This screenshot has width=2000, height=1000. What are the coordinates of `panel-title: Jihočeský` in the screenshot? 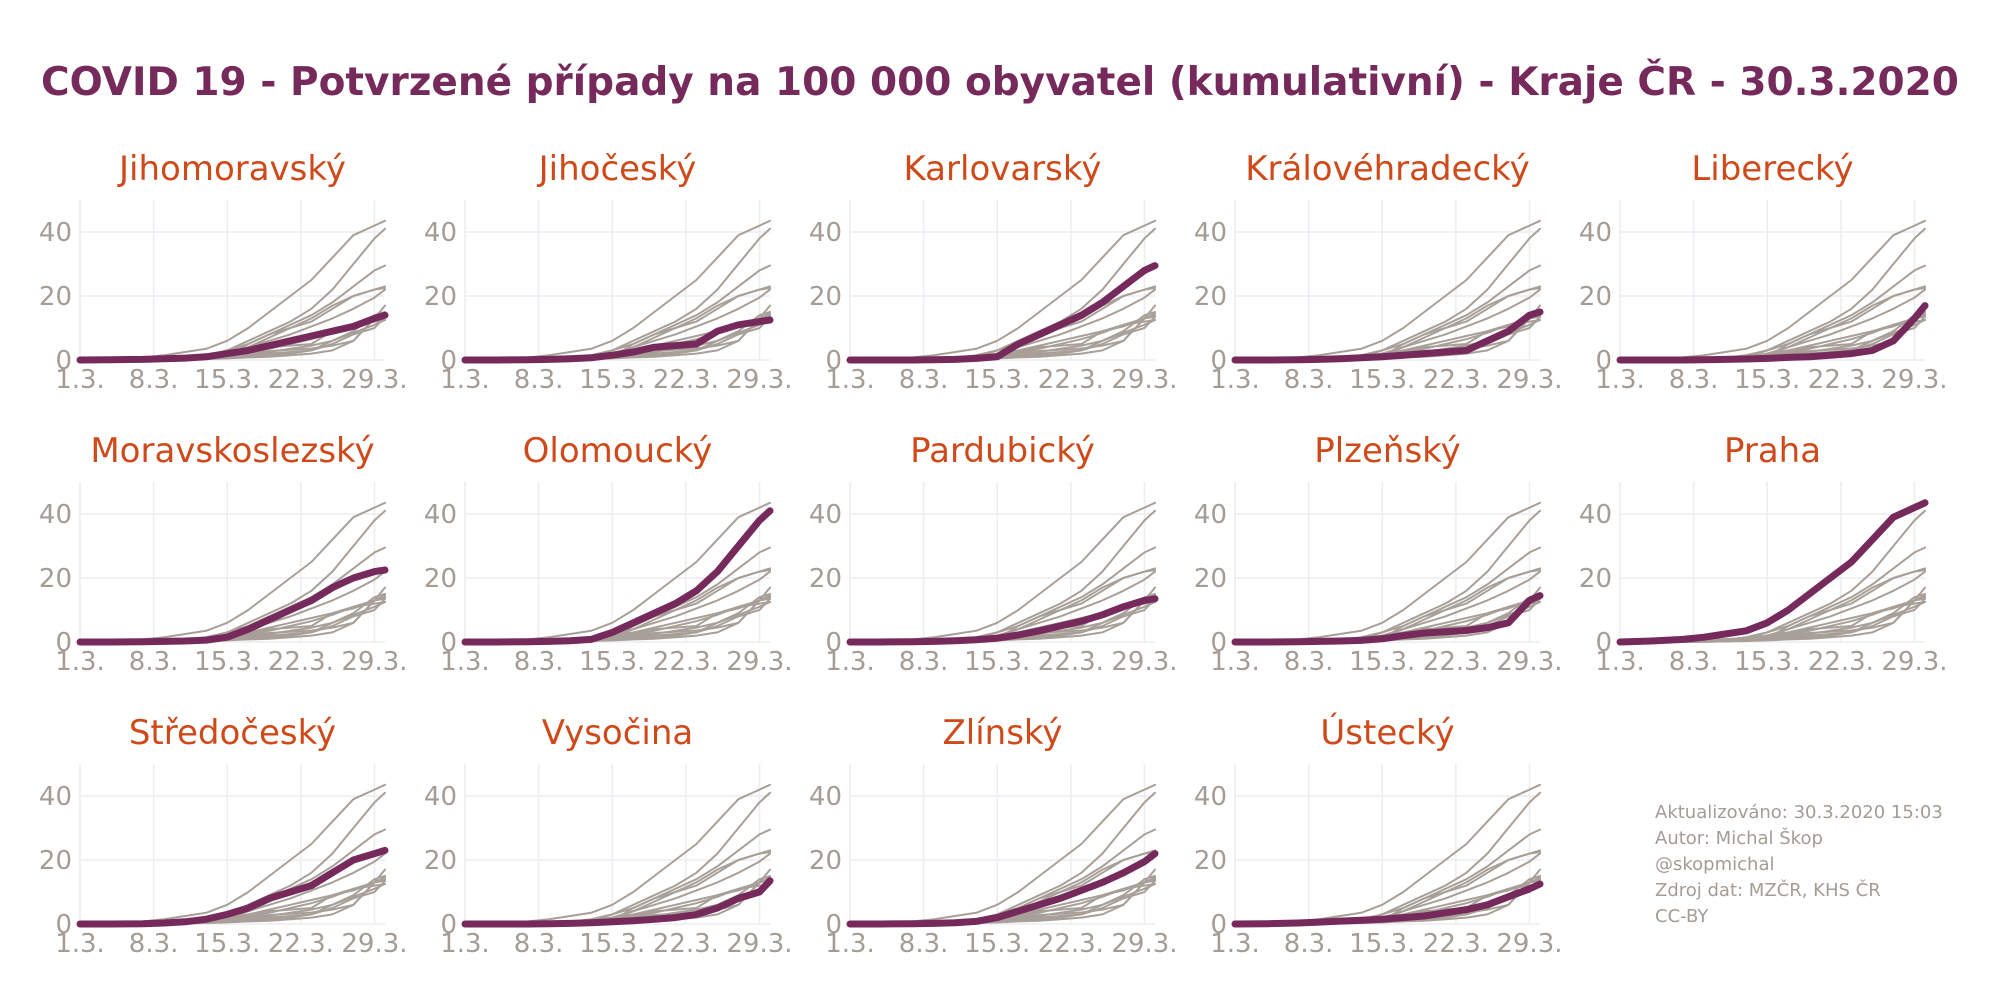 It's located at (617, 169).